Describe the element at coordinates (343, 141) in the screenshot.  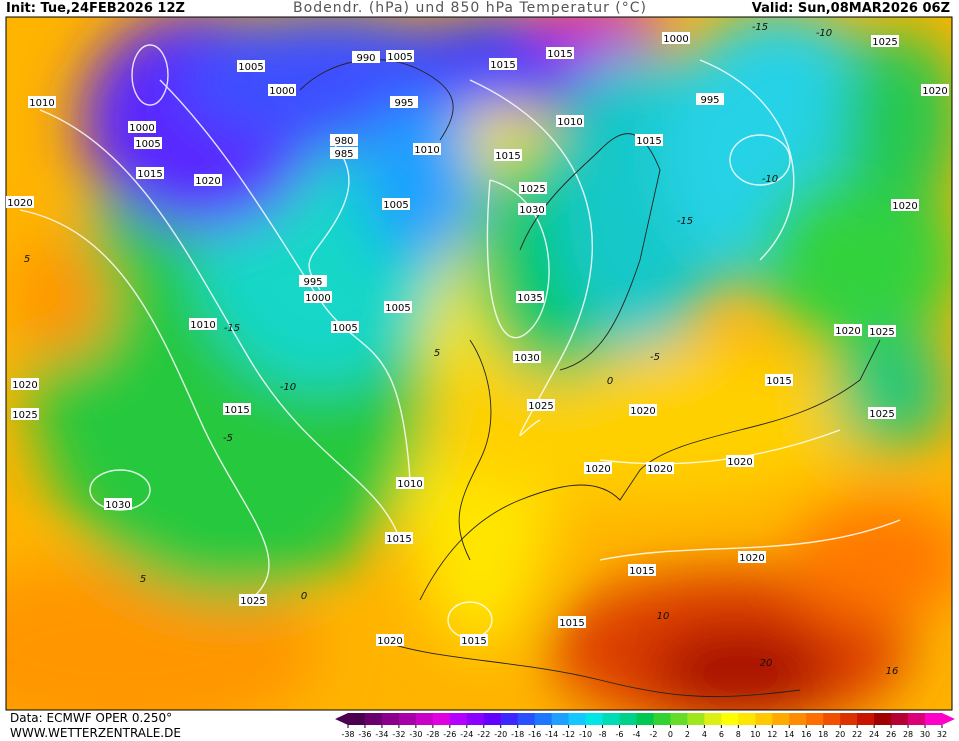
I see `isobar-label: 980` at that location.